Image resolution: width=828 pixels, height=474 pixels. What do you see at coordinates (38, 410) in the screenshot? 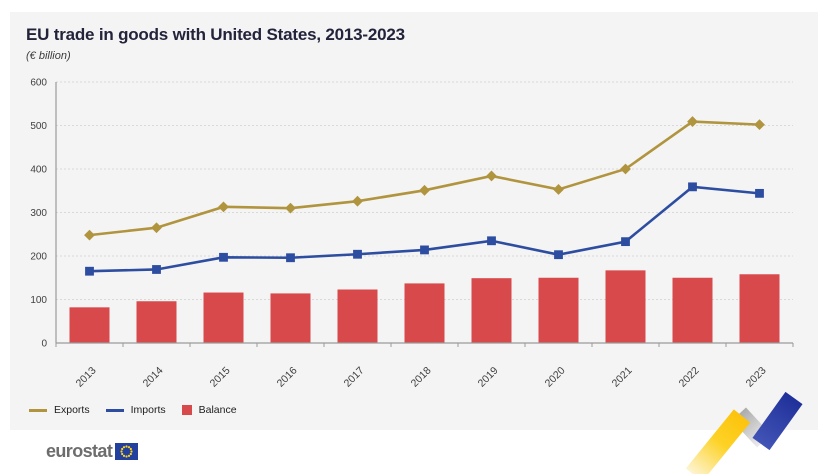
I see `legend-swatch-exports` at bounding box center [38, 410].